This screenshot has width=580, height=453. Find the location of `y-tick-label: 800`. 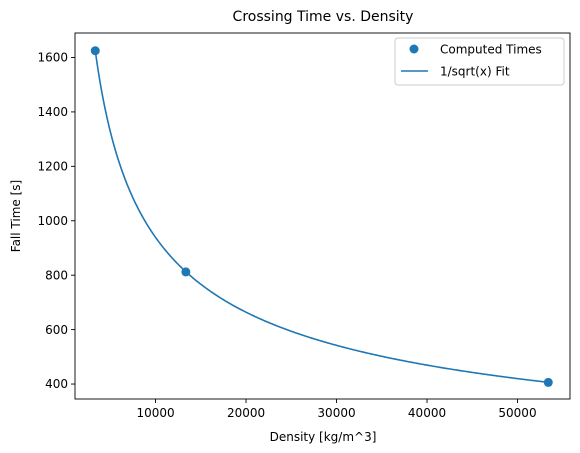

y-tick-label: 800 is located at coordinates (56, 275).